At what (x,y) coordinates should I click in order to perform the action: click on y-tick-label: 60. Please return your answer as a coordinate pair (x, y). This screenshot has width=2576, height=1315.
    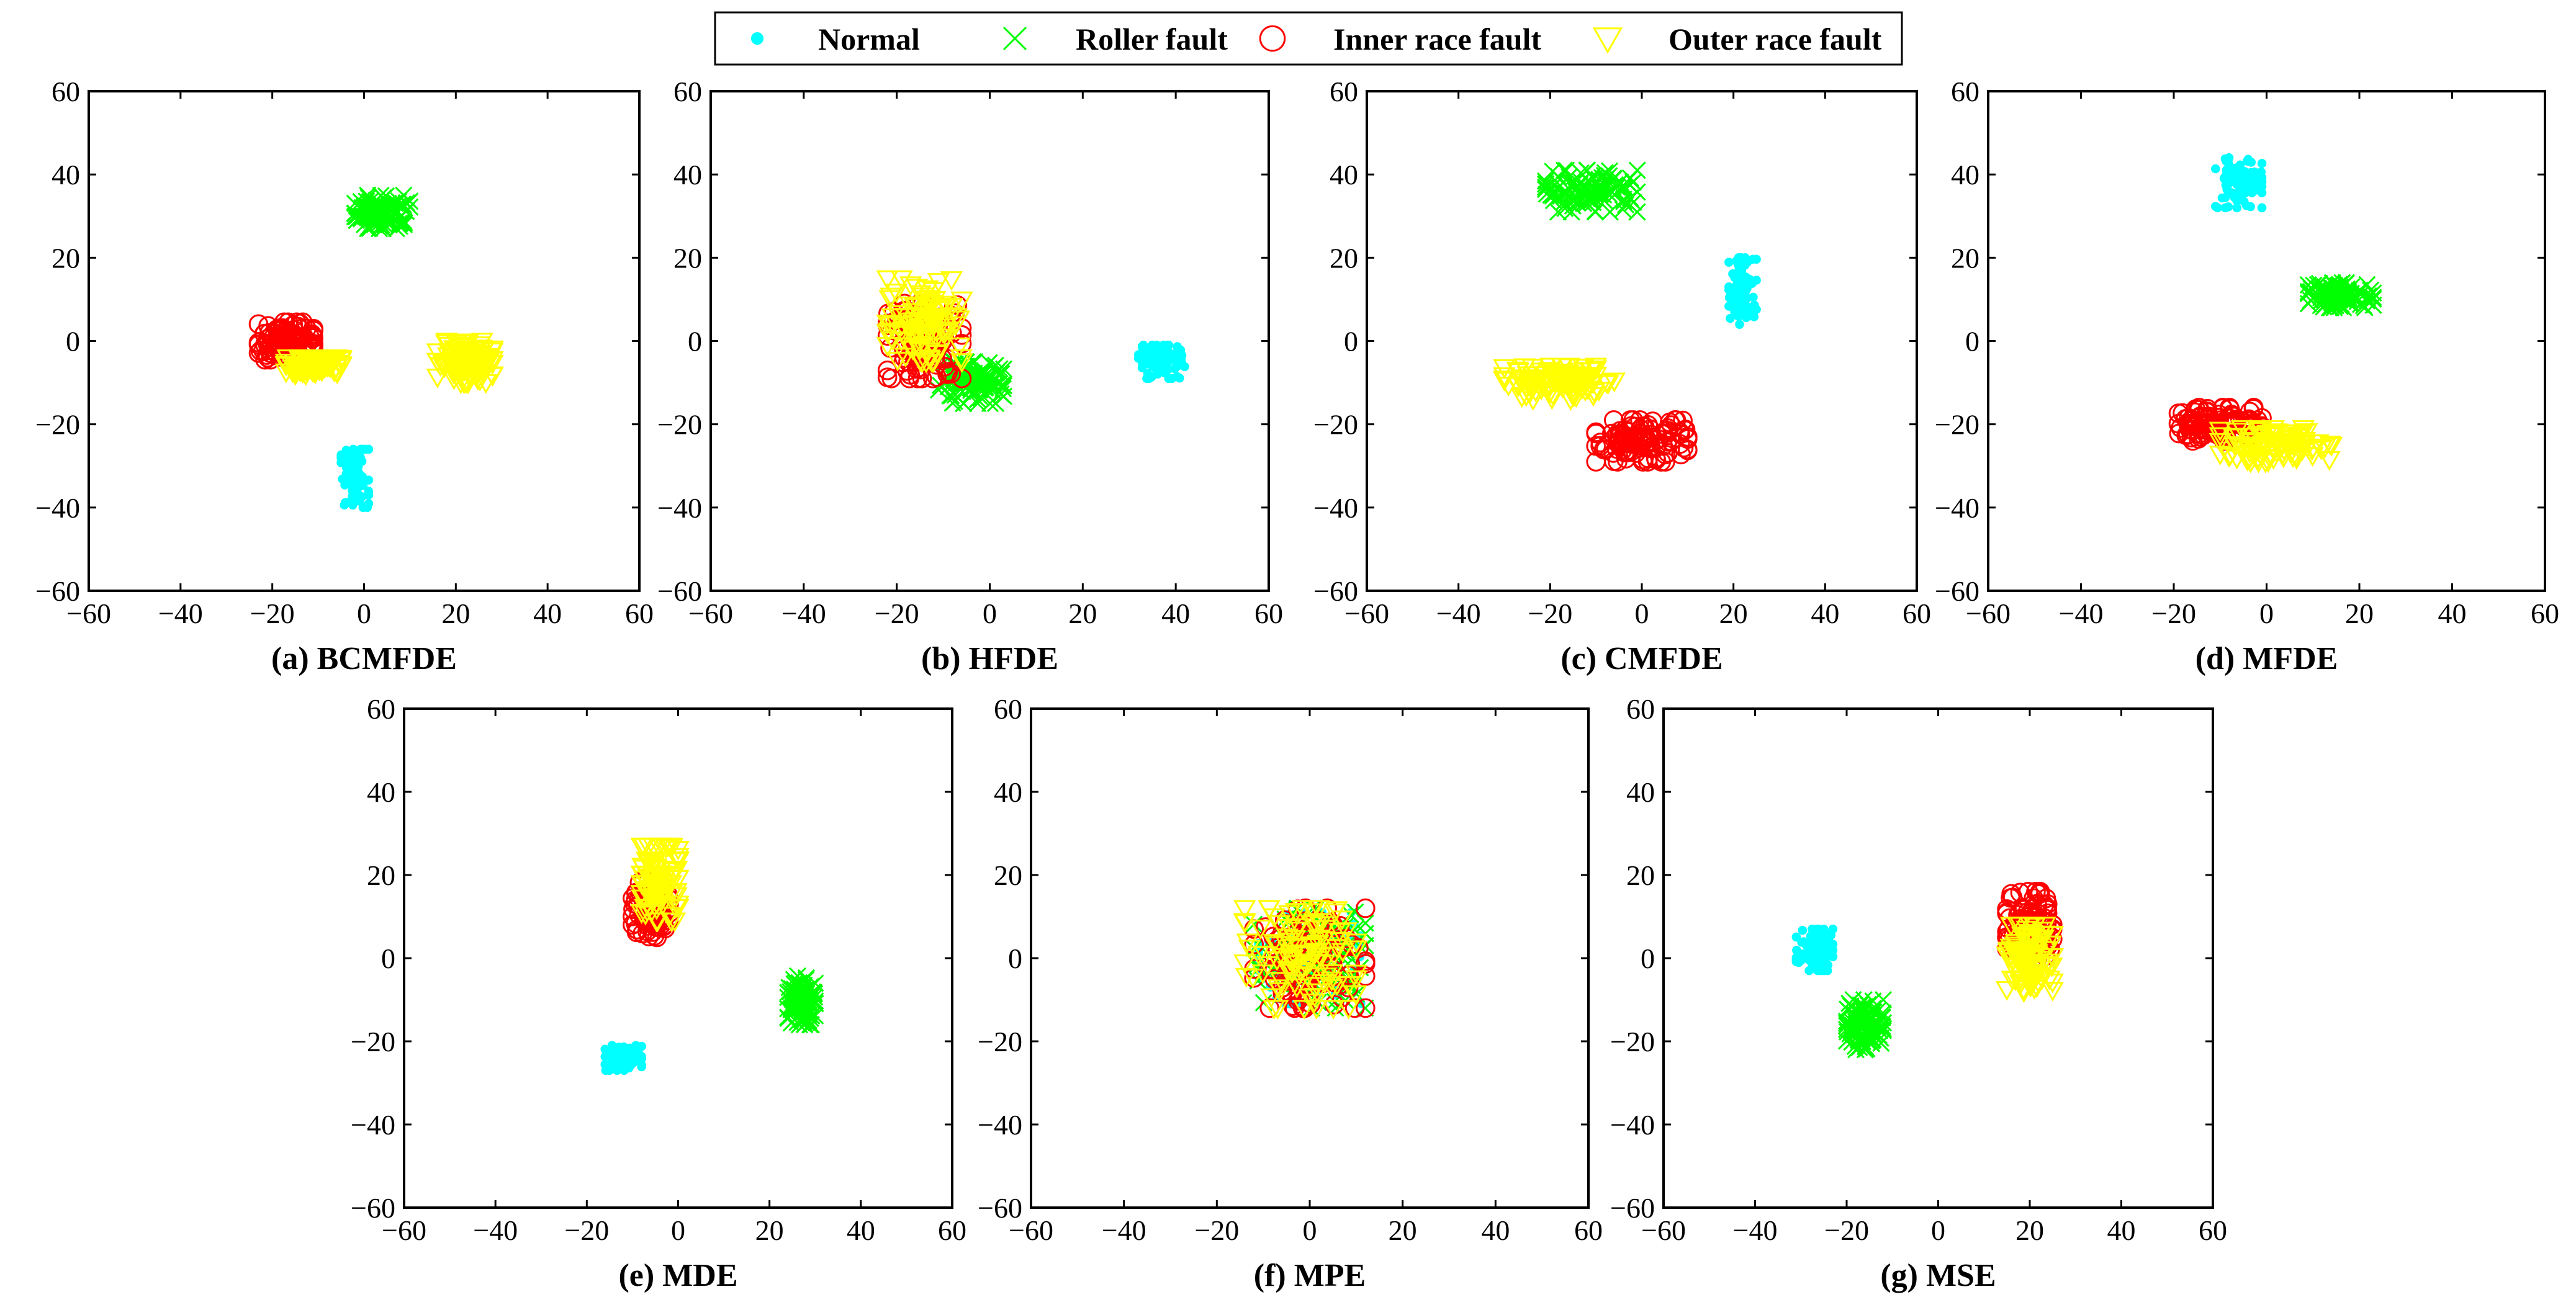
    Looking at the image, I should click on (1008, 709).